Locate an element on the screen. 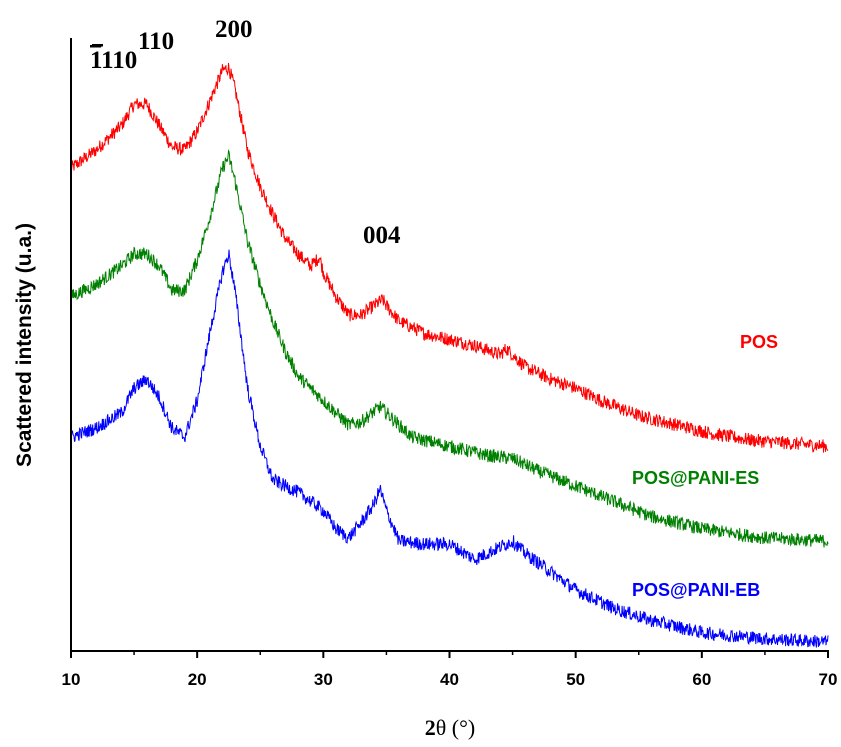  x-axis-title: 2θ (°) is located at coordinates (450, 727).